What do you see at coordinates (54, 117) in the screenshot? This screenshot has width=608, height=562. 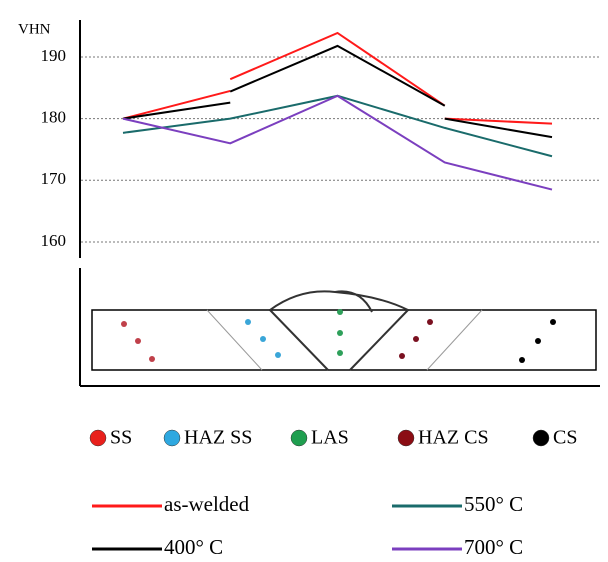 I see `y-tick-label: 180` at bounding box center [54, 117].